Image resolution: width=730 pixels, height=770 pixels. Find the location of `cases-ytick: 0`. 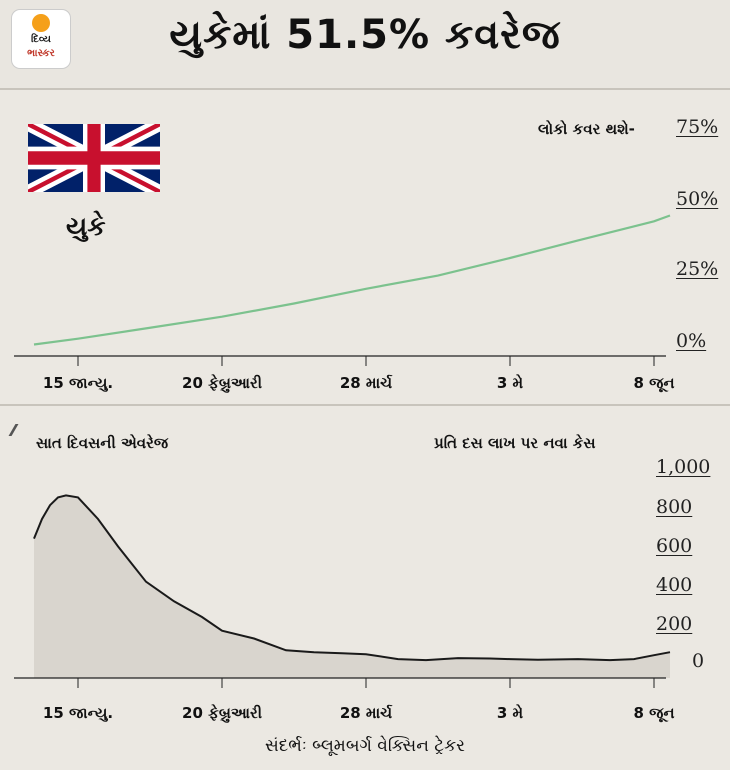

cases-ytick: 0 is located at coordinates (698, 661).